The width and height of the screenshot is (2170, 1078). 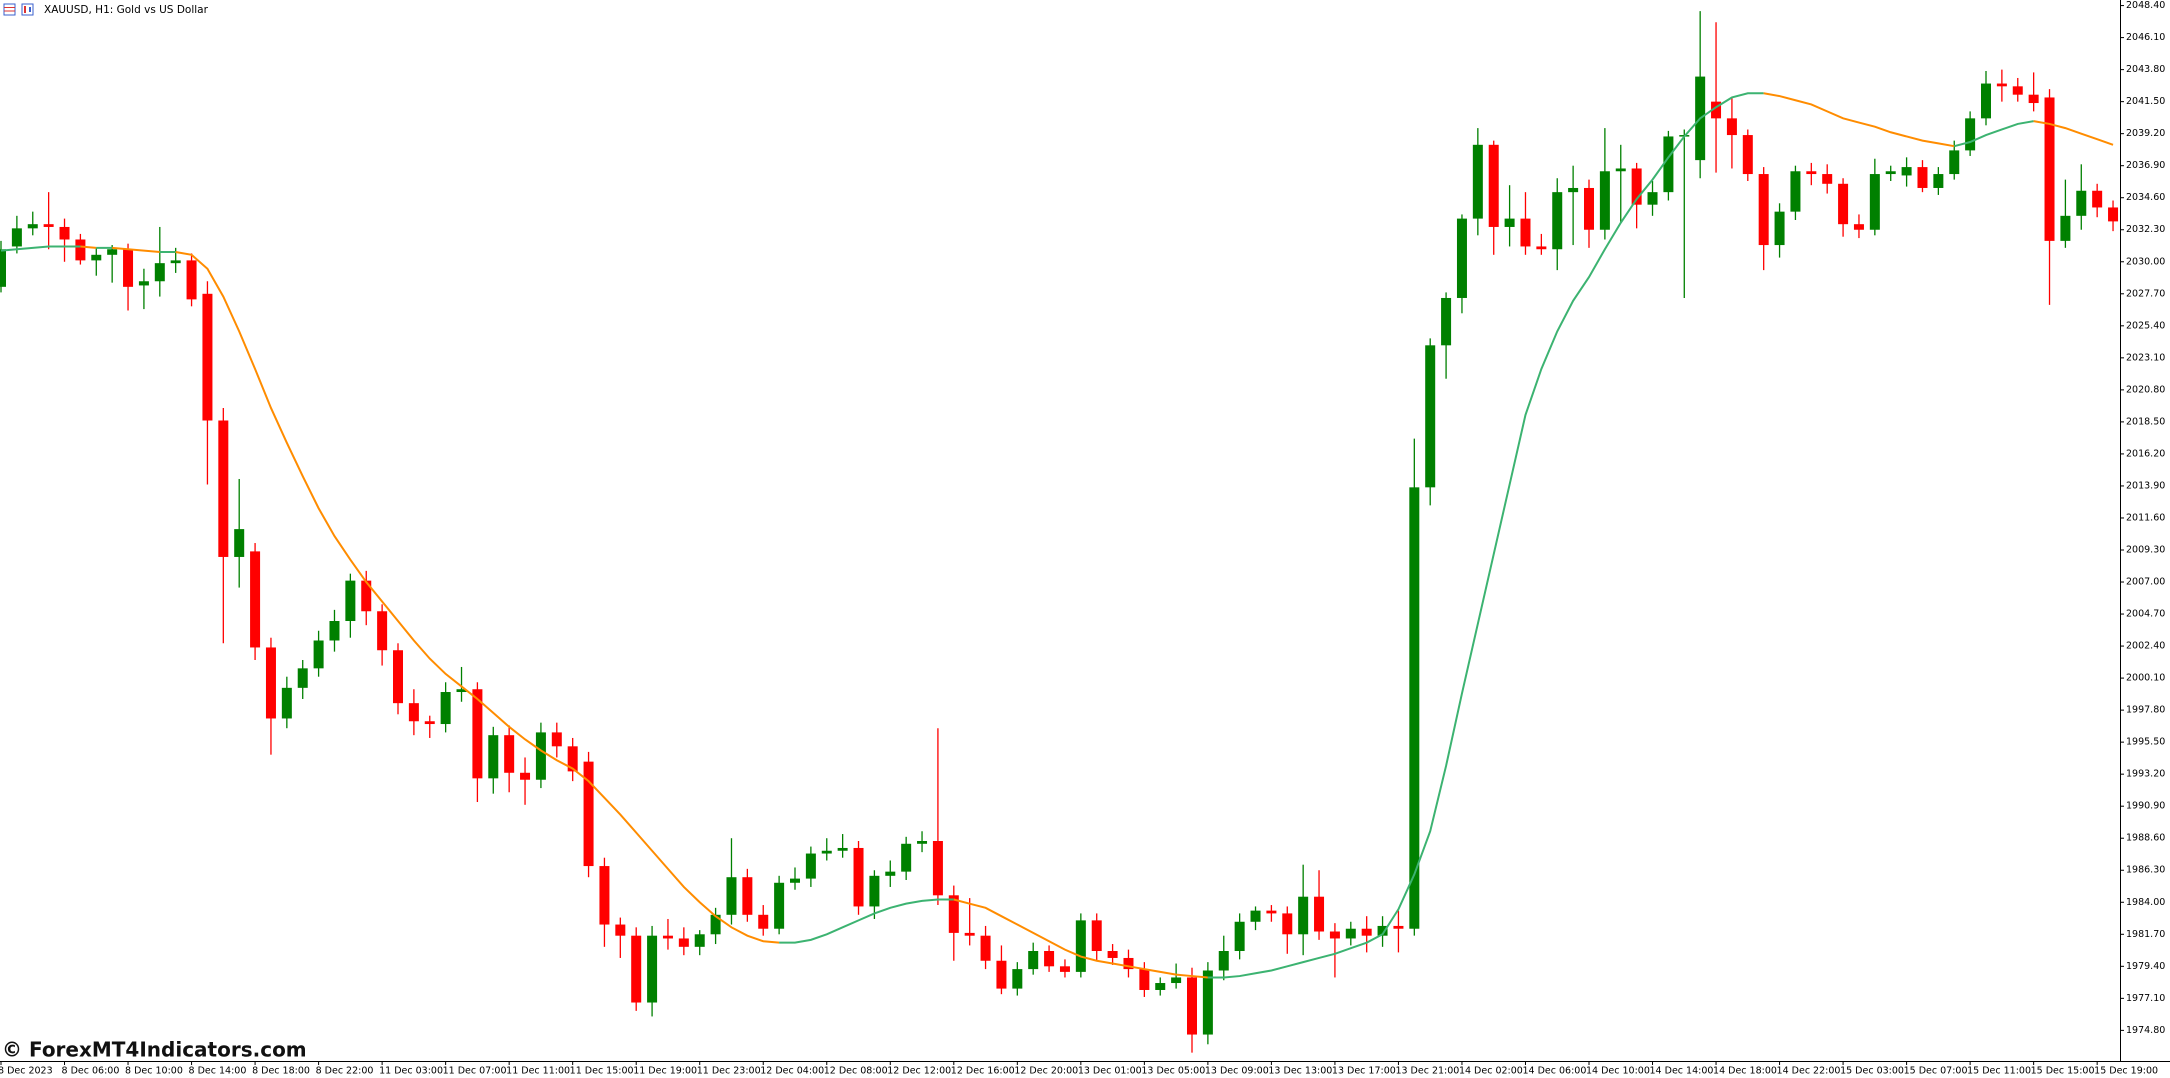 I want to click on x-tick-label: 12 Dec 08:00, so click(x=856, y=1071).